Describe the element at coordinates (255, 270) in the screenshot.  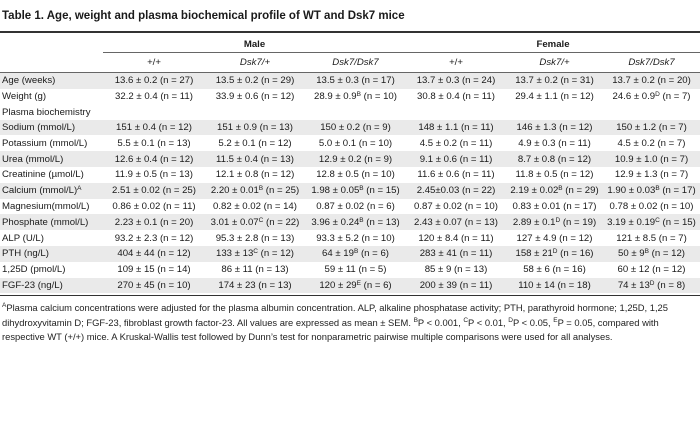
I see `value-text: 86 ± 11 (n = 13)` at that location.